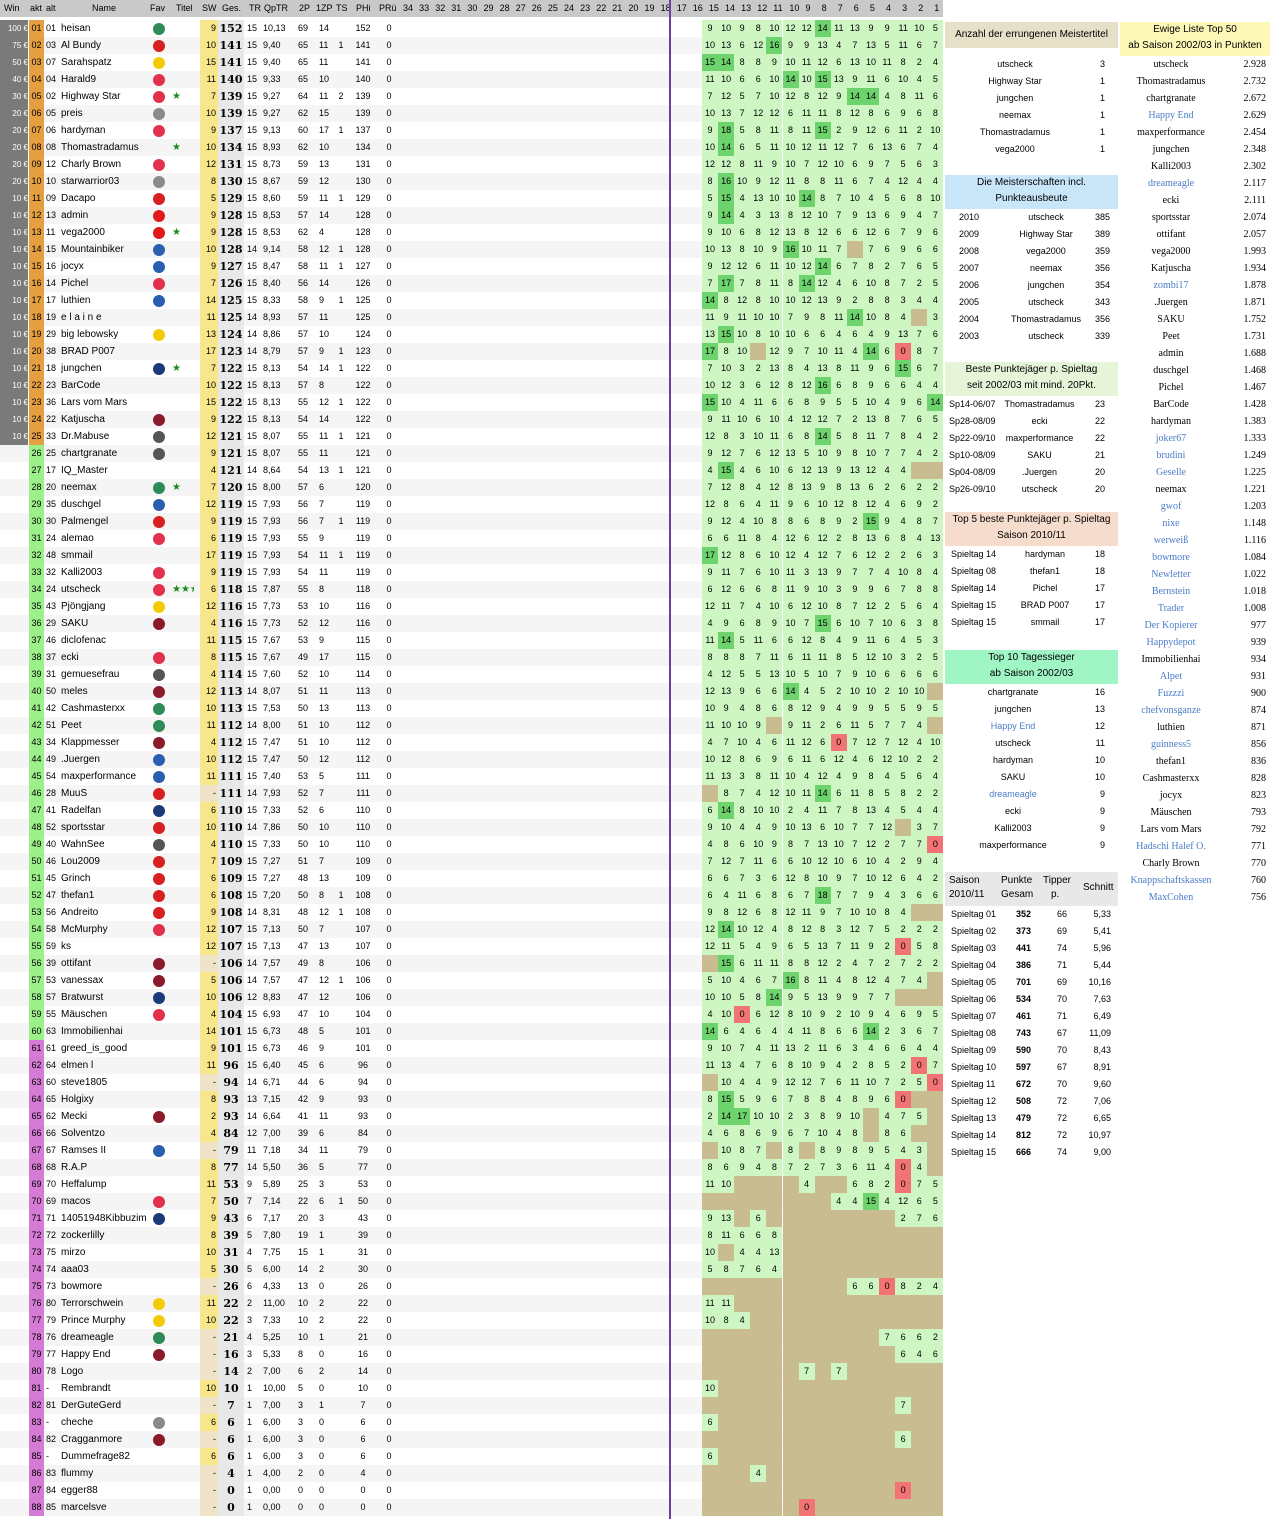 The image size is (1270, 1519). What do you see at coordinates (36, 1201) in the screenshot?
I see `rank-current: 70` at bounding box center [36, 1201].